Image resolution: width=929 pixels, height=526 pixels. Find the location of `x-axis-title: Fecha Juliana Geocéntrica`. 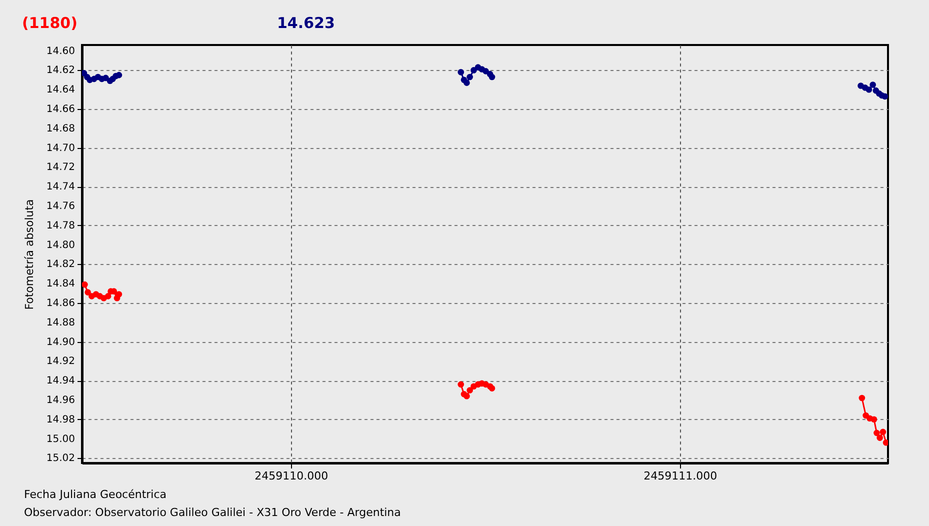

x-axis-title: Fecha Juliana Geocéntrica is located at coordinates (95, 494).